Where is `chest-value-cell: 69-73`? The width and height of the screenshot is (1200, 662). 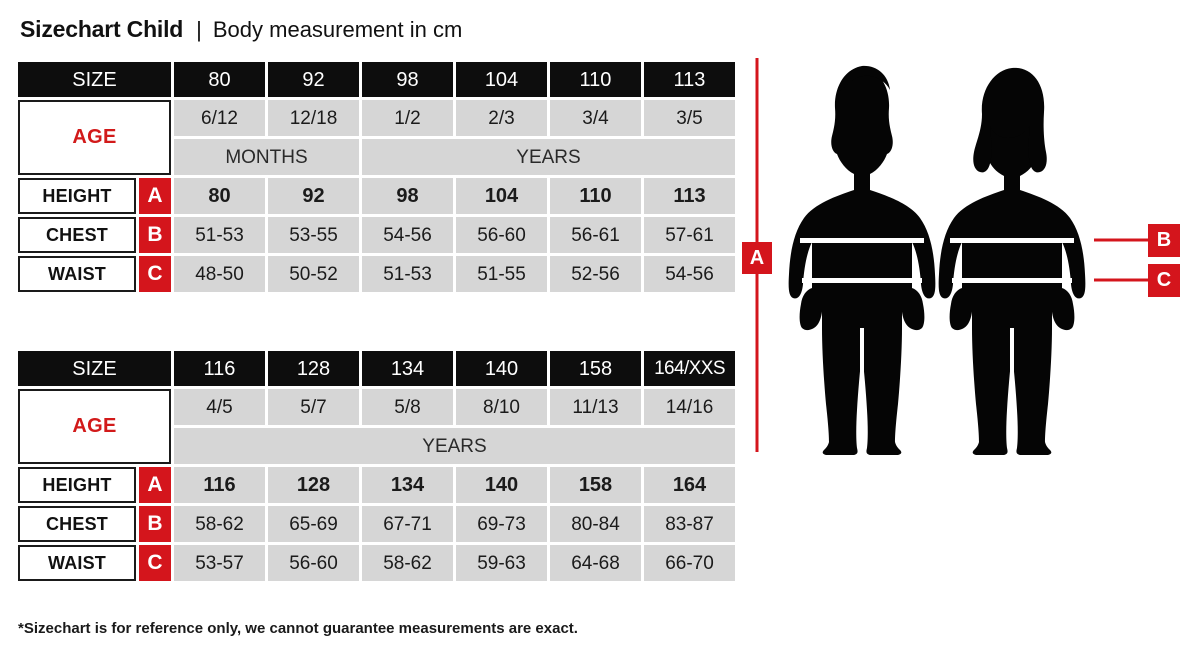
chest-value-cell: 69-73 is located at coordinates (501, 524).